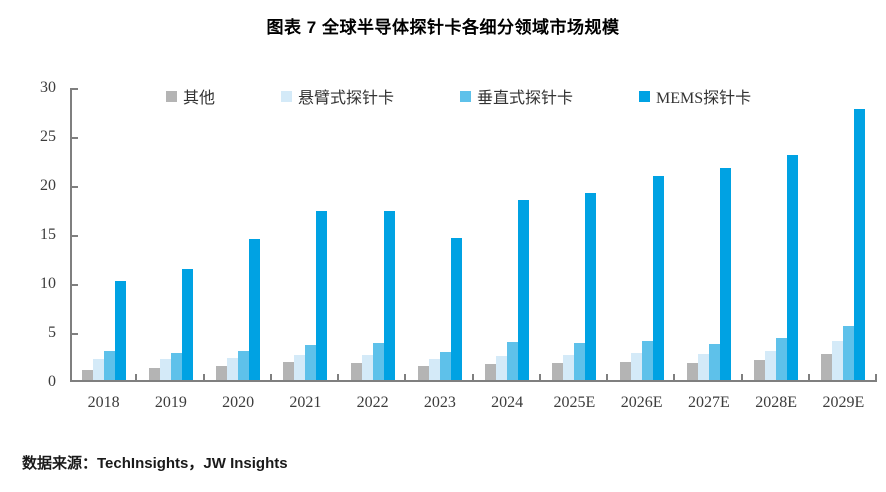 Image resolution: width=886 pixels, height=492 pixels. I want to click on bar-2027e-other, so click(692, 371).